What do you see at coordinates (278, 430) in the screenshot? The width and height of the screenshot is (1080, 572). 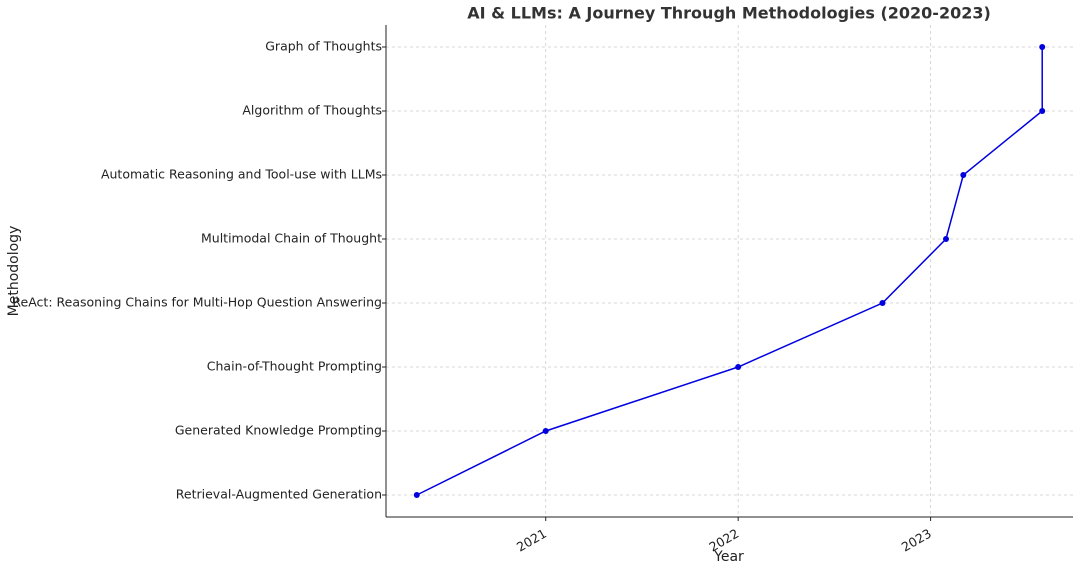 I see `y-tick-label: Generated Knowledge Prompting` at bounding box center [278, 430].